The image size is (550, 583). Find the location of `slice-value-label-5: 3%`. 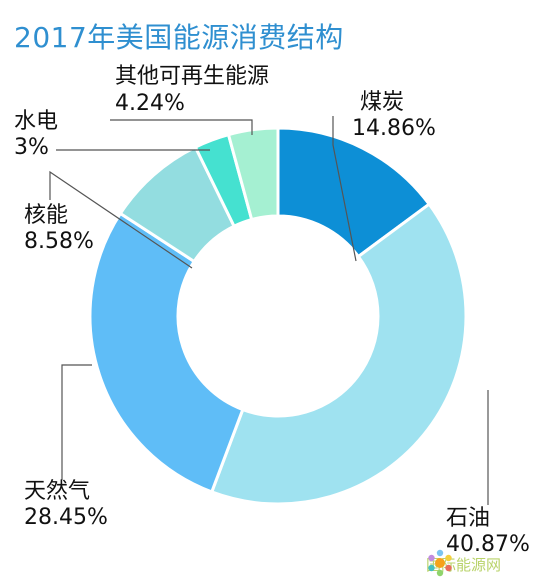

slice-value-label-5: 3% is located at coordinates (31, 147).